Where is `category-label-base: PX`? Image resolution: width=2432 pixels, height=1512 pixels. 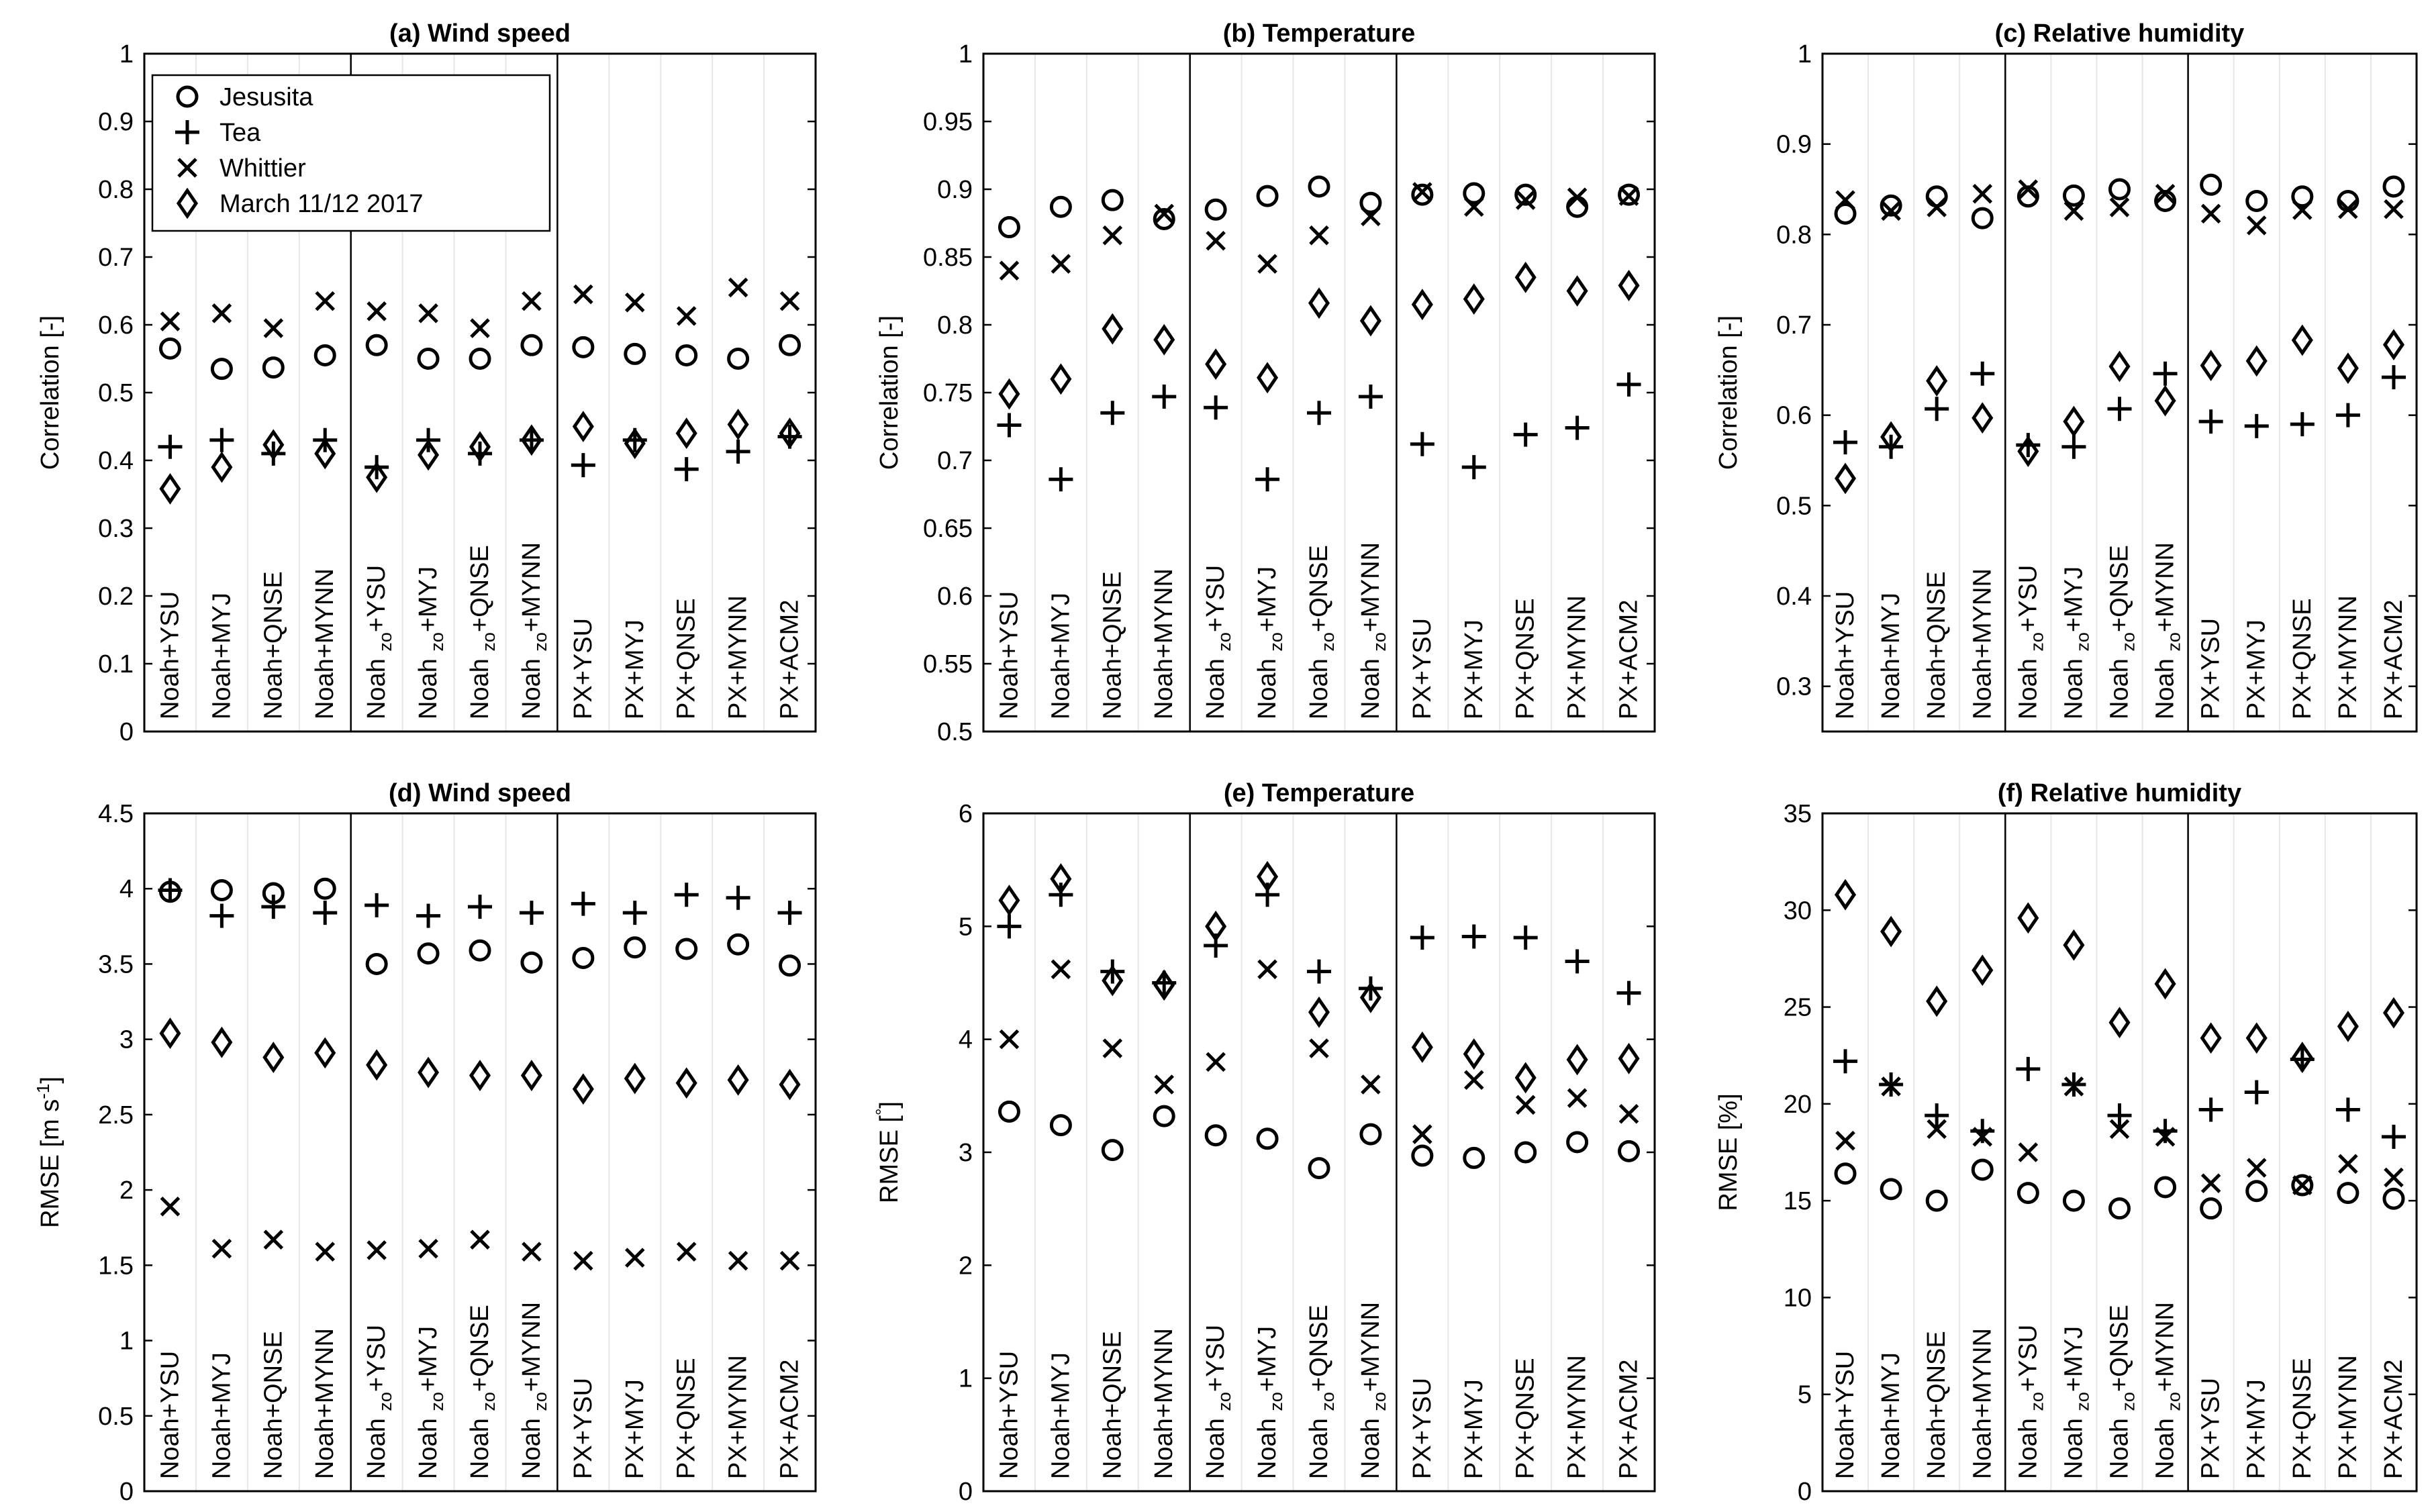
category-label-base: PX is located at coordinates (2257, 1462).